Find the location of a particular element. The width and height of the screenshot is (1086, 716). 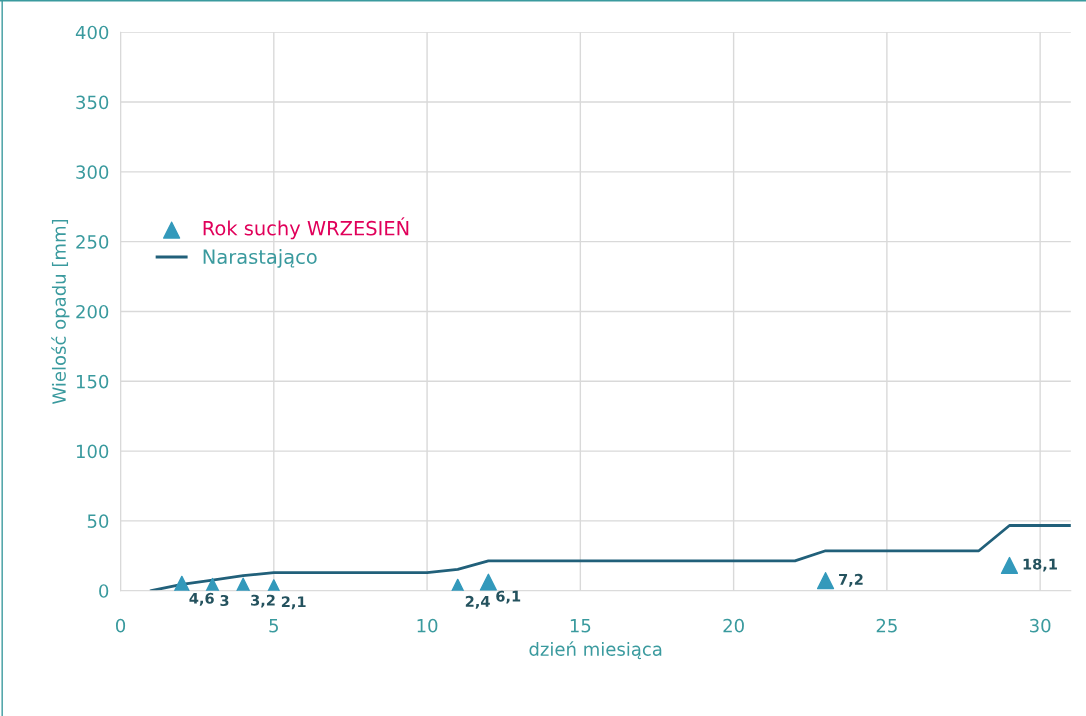

x-tick-label: 20 is located at coordinates (733, 625).